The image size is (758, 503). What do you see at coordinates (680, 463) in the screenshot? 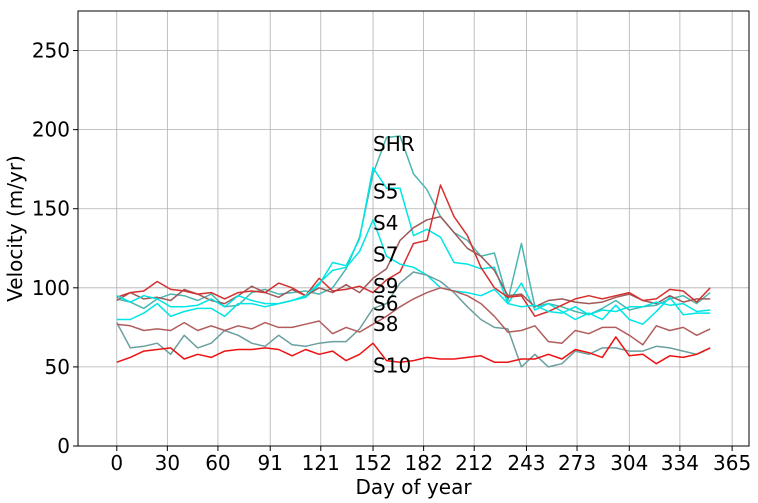
I see `x-tick-label: 334` at bounding box center [680, 463].